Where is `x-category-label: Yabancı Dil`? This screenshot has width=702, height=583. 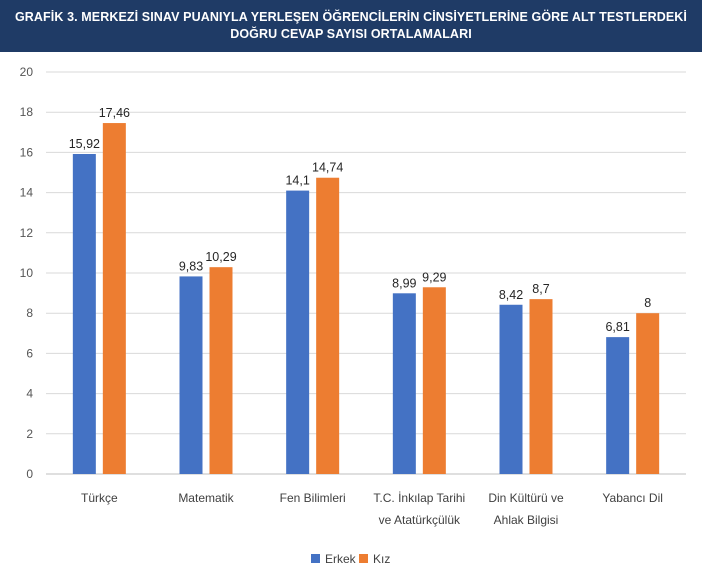
x-category-label: Yabancı Dil is located at coordinates (632, 498).